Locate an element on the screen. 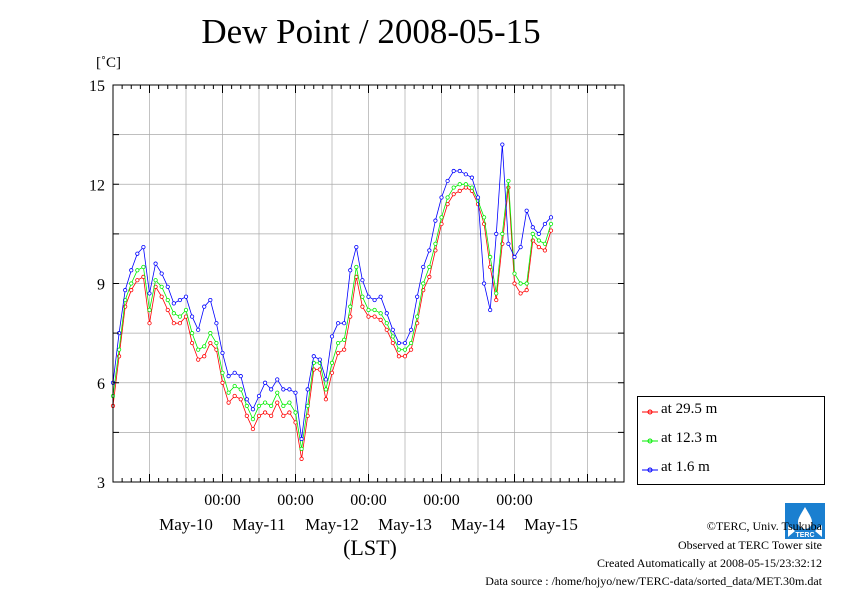 The height and width of the screenshot is (595, 842). chart-title: Dew Point / 2008-05-15 is located at coordinates (371, 31).